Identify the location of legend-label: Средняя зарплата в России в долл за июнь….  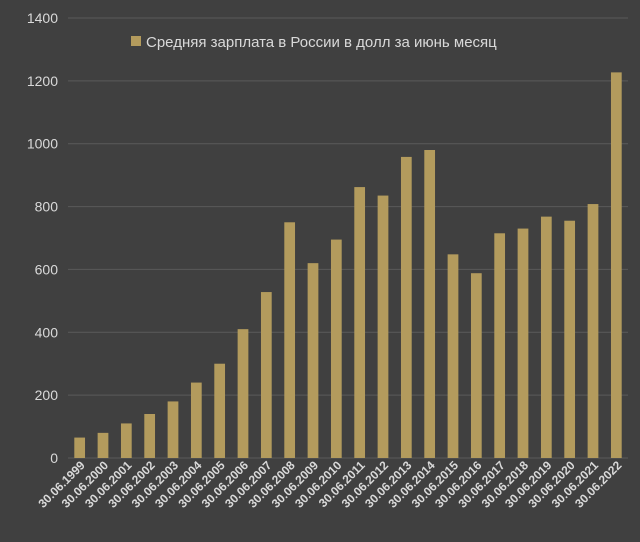
(321, 42).